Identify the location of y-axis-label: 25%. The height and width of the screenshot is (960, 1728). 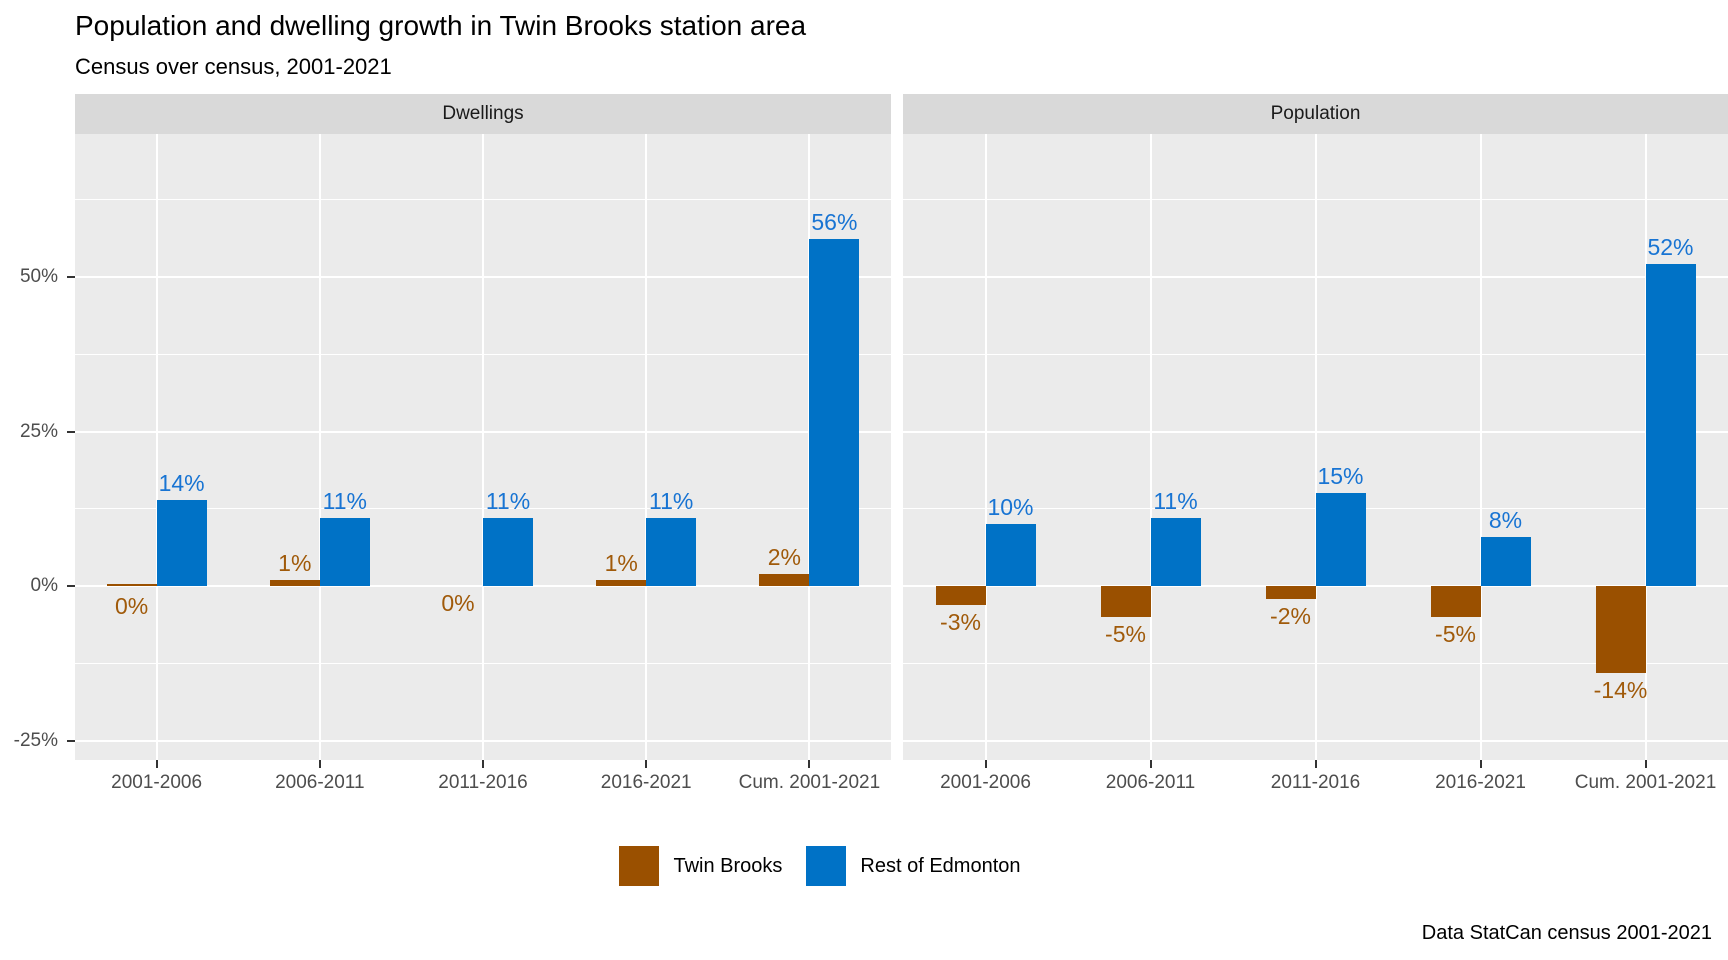
(38, 431).